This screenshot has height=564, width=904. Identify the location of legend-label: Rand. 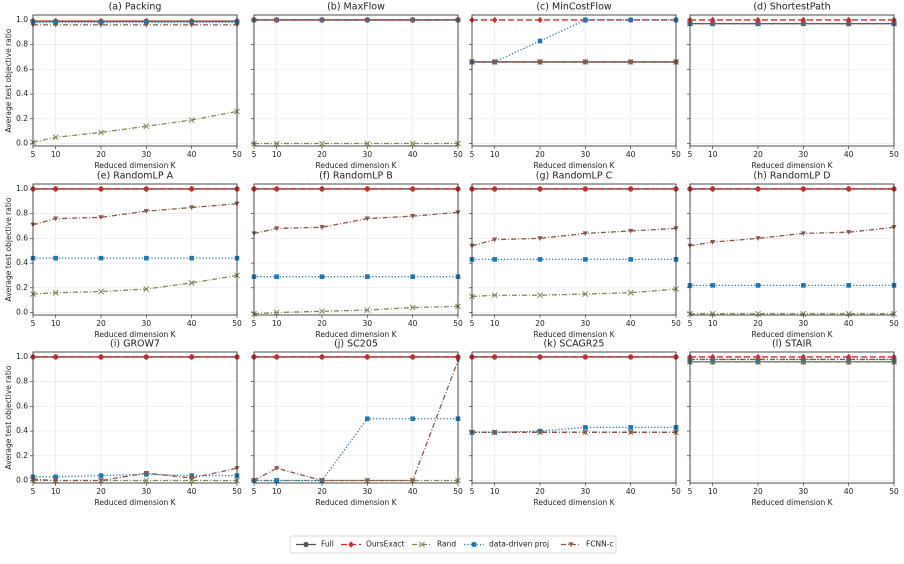
(446, 544).